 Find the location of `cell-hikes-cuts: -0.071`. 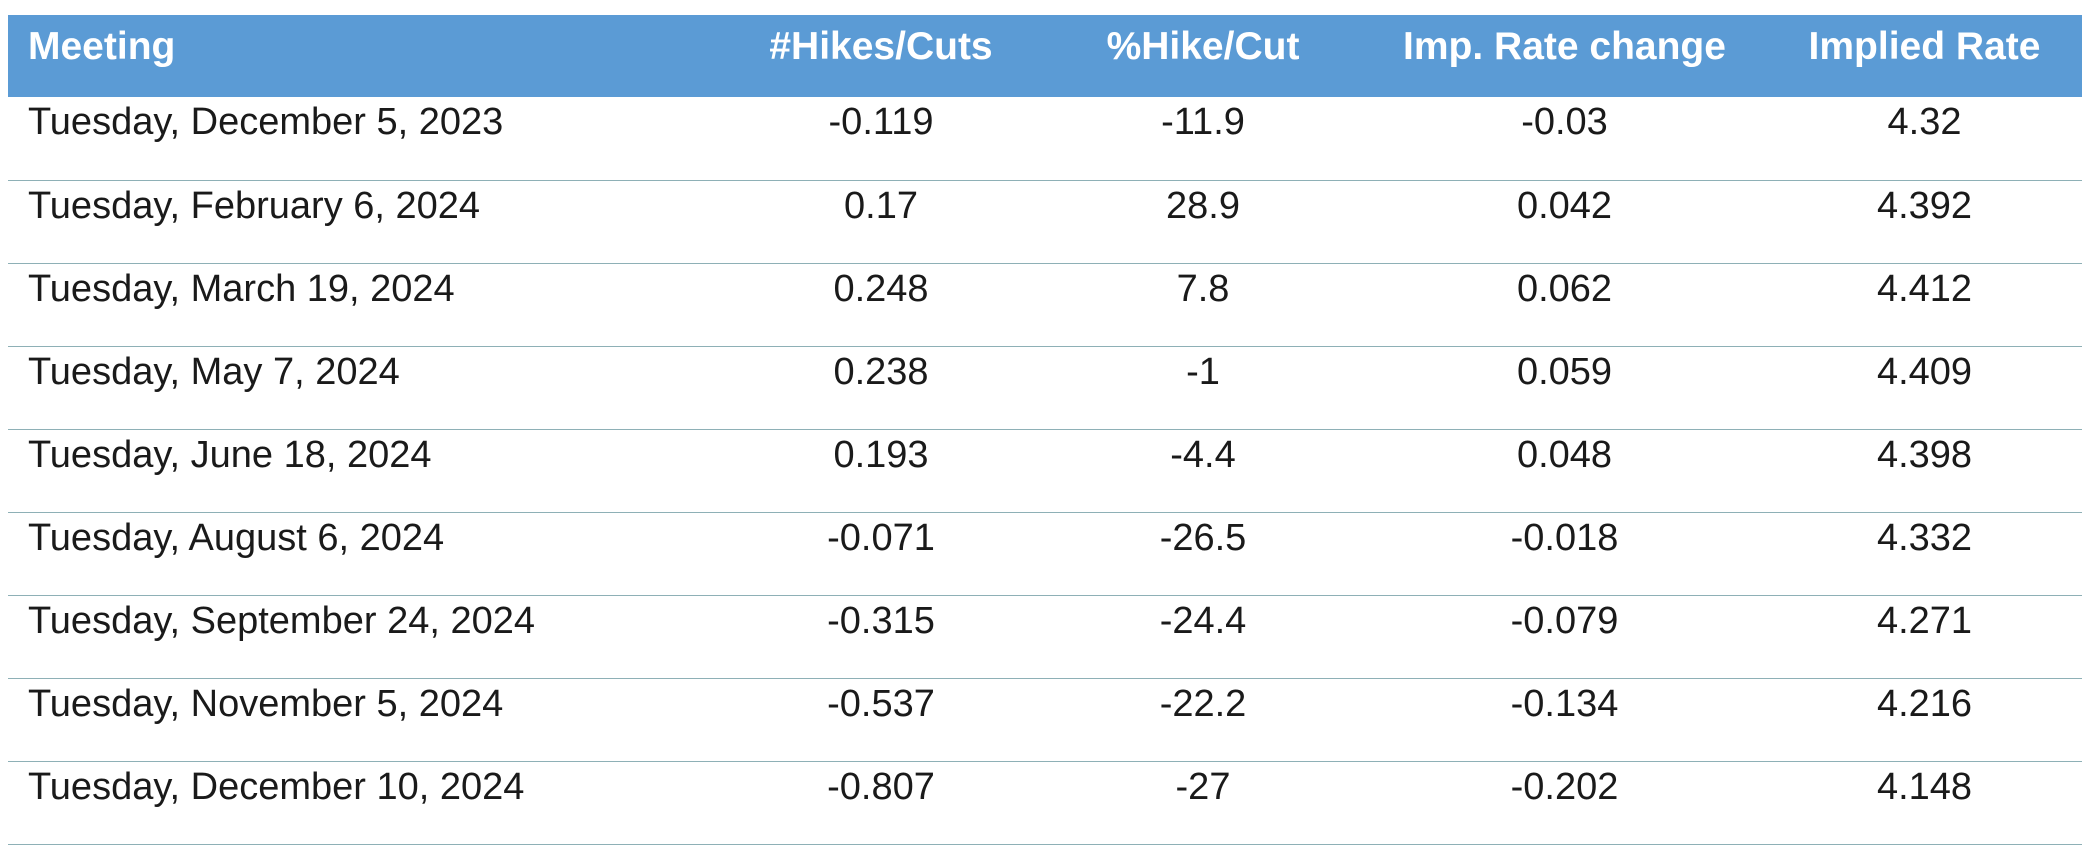

cell-hikes-cuts: -0.071 is located at coordinates (881, 537).